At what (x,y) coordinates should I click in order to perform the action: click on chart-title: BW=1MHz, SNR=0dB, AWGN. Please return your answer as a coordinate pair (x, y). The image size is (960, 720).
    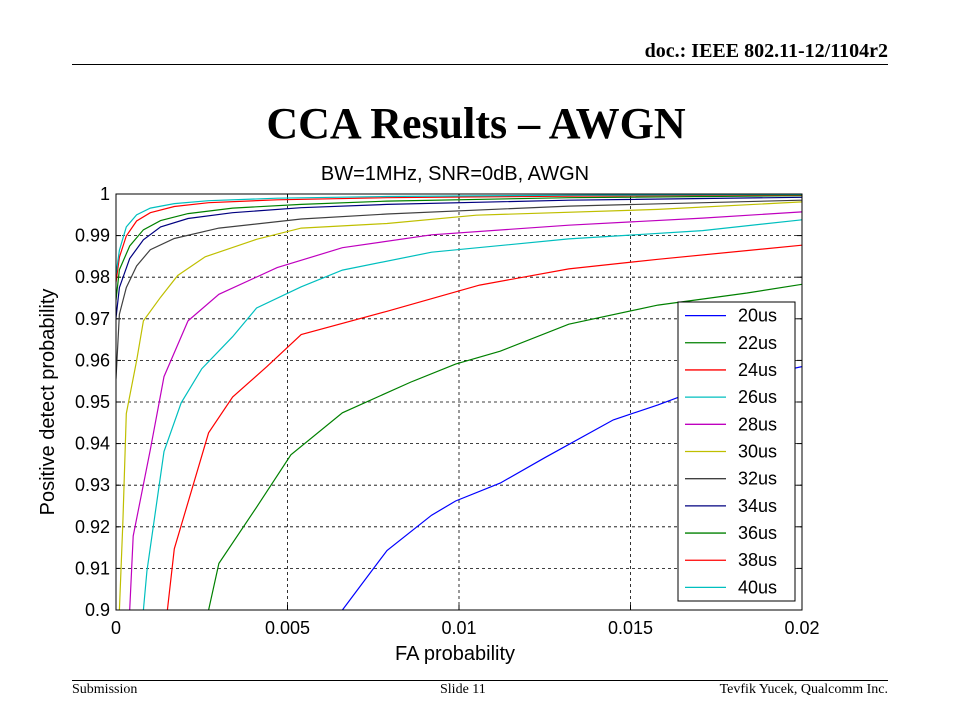
    Looking at the image, I should click on (455, 174).